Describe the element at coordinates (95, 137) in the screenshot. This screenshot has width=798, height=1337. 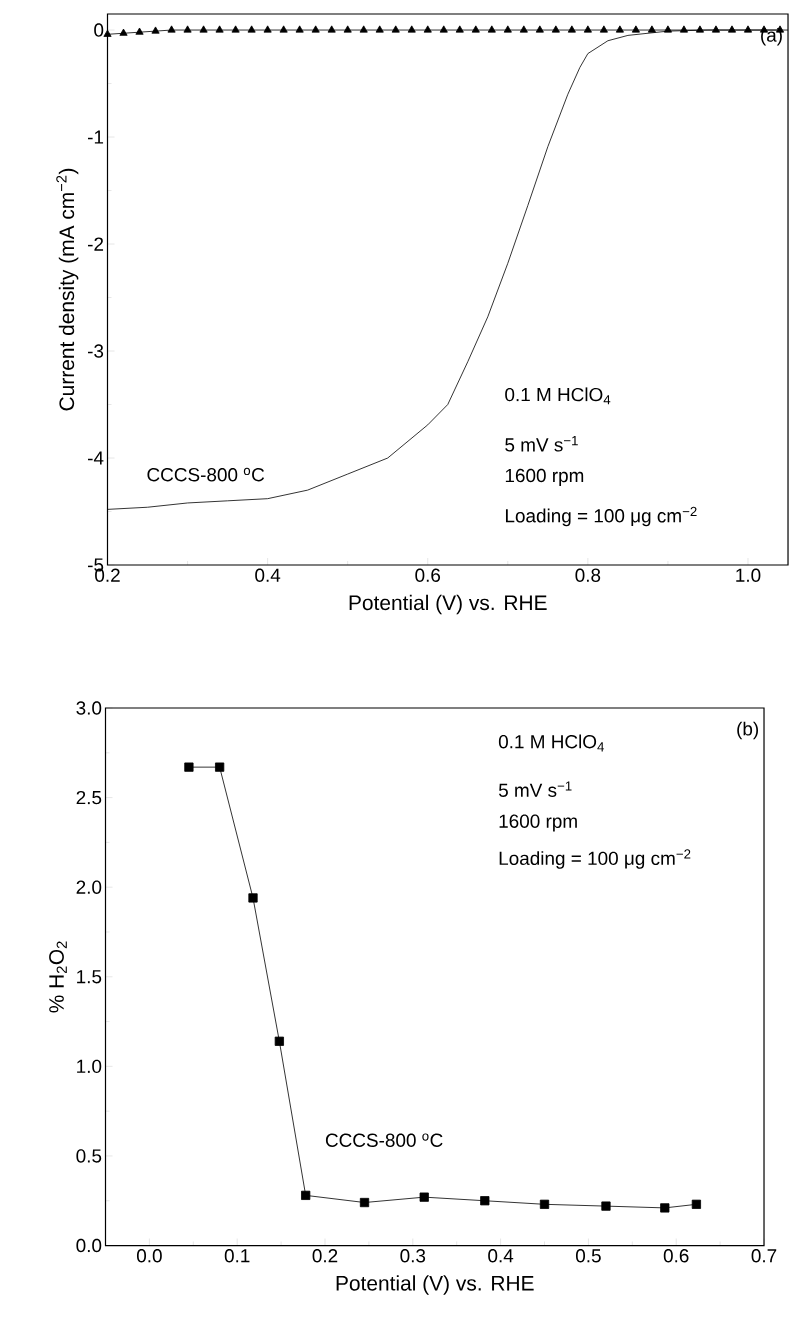
I see `y-tick-label: -1` at that location.